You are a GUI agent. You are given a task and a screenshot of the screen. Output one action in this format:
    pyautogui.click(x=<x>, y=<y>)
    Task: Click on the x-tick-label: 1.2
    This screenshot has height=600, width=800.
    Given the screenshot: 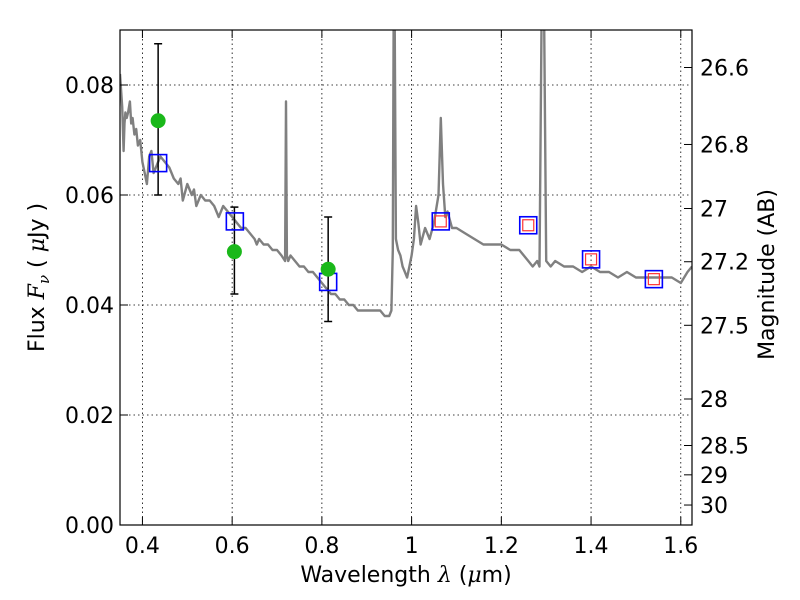 What is the action you would take?
    pyautogui.click(x=501, y=546)
    